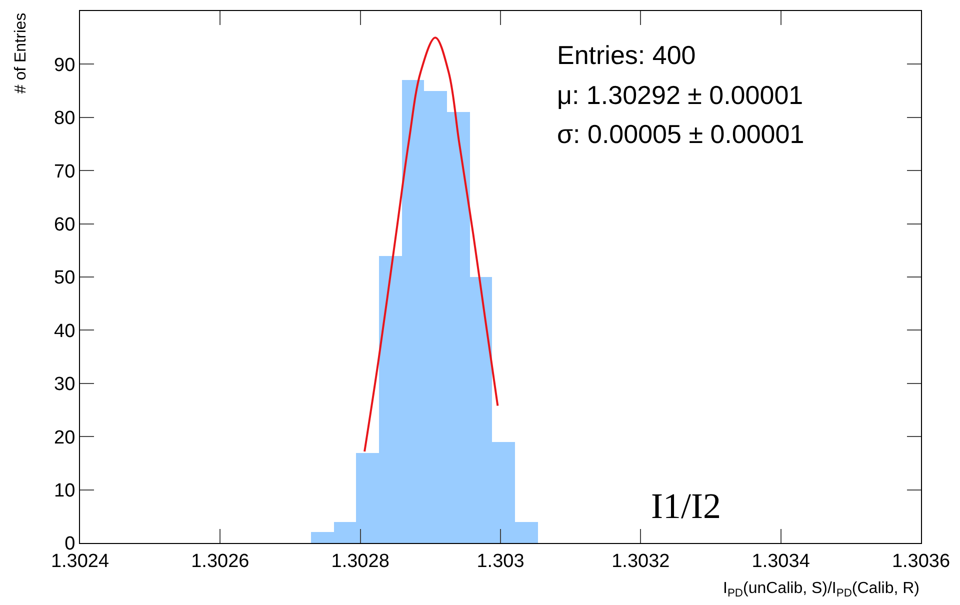 Image resolution: width=960 pixels, height=605 pixels. Describe the element at coordinates (626, 55) in the screenshot. I see `annotation: Entries: 400` at that location.